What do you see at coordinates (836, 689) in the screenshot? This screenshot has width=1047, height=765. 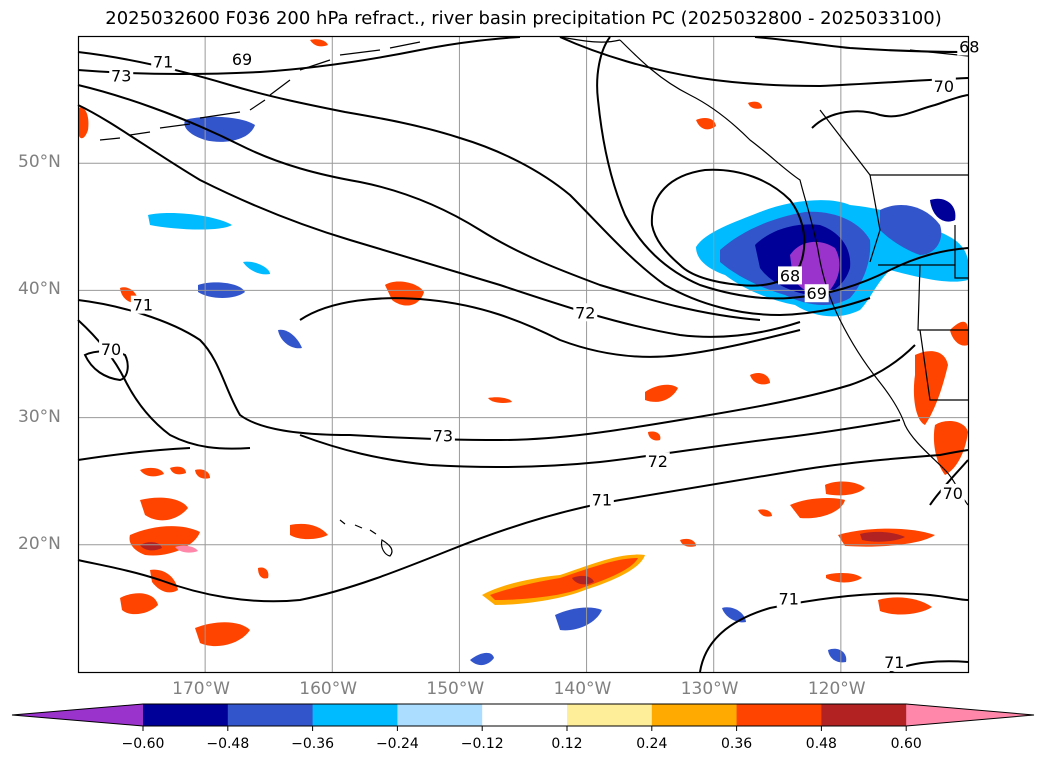 I see `longitude-label: 120°W` at bounding box center [836, 689].